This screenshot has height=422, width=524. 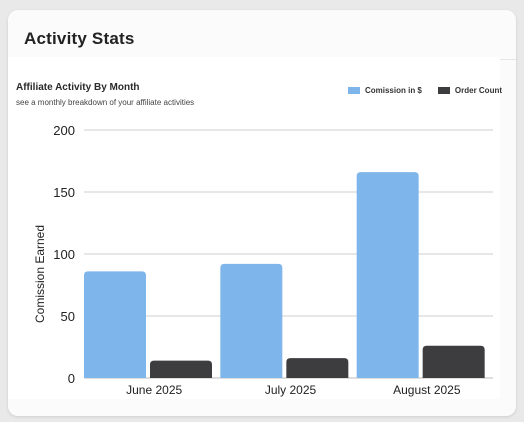 I want to click on x-tick-label-1: July 2025, so click(x=291, y=390).